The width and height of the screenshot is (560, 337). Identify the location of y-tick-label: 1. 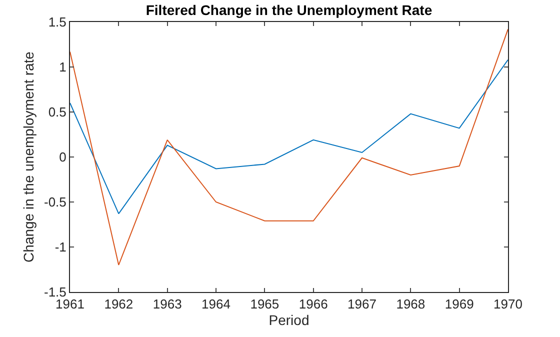
(62, 67).